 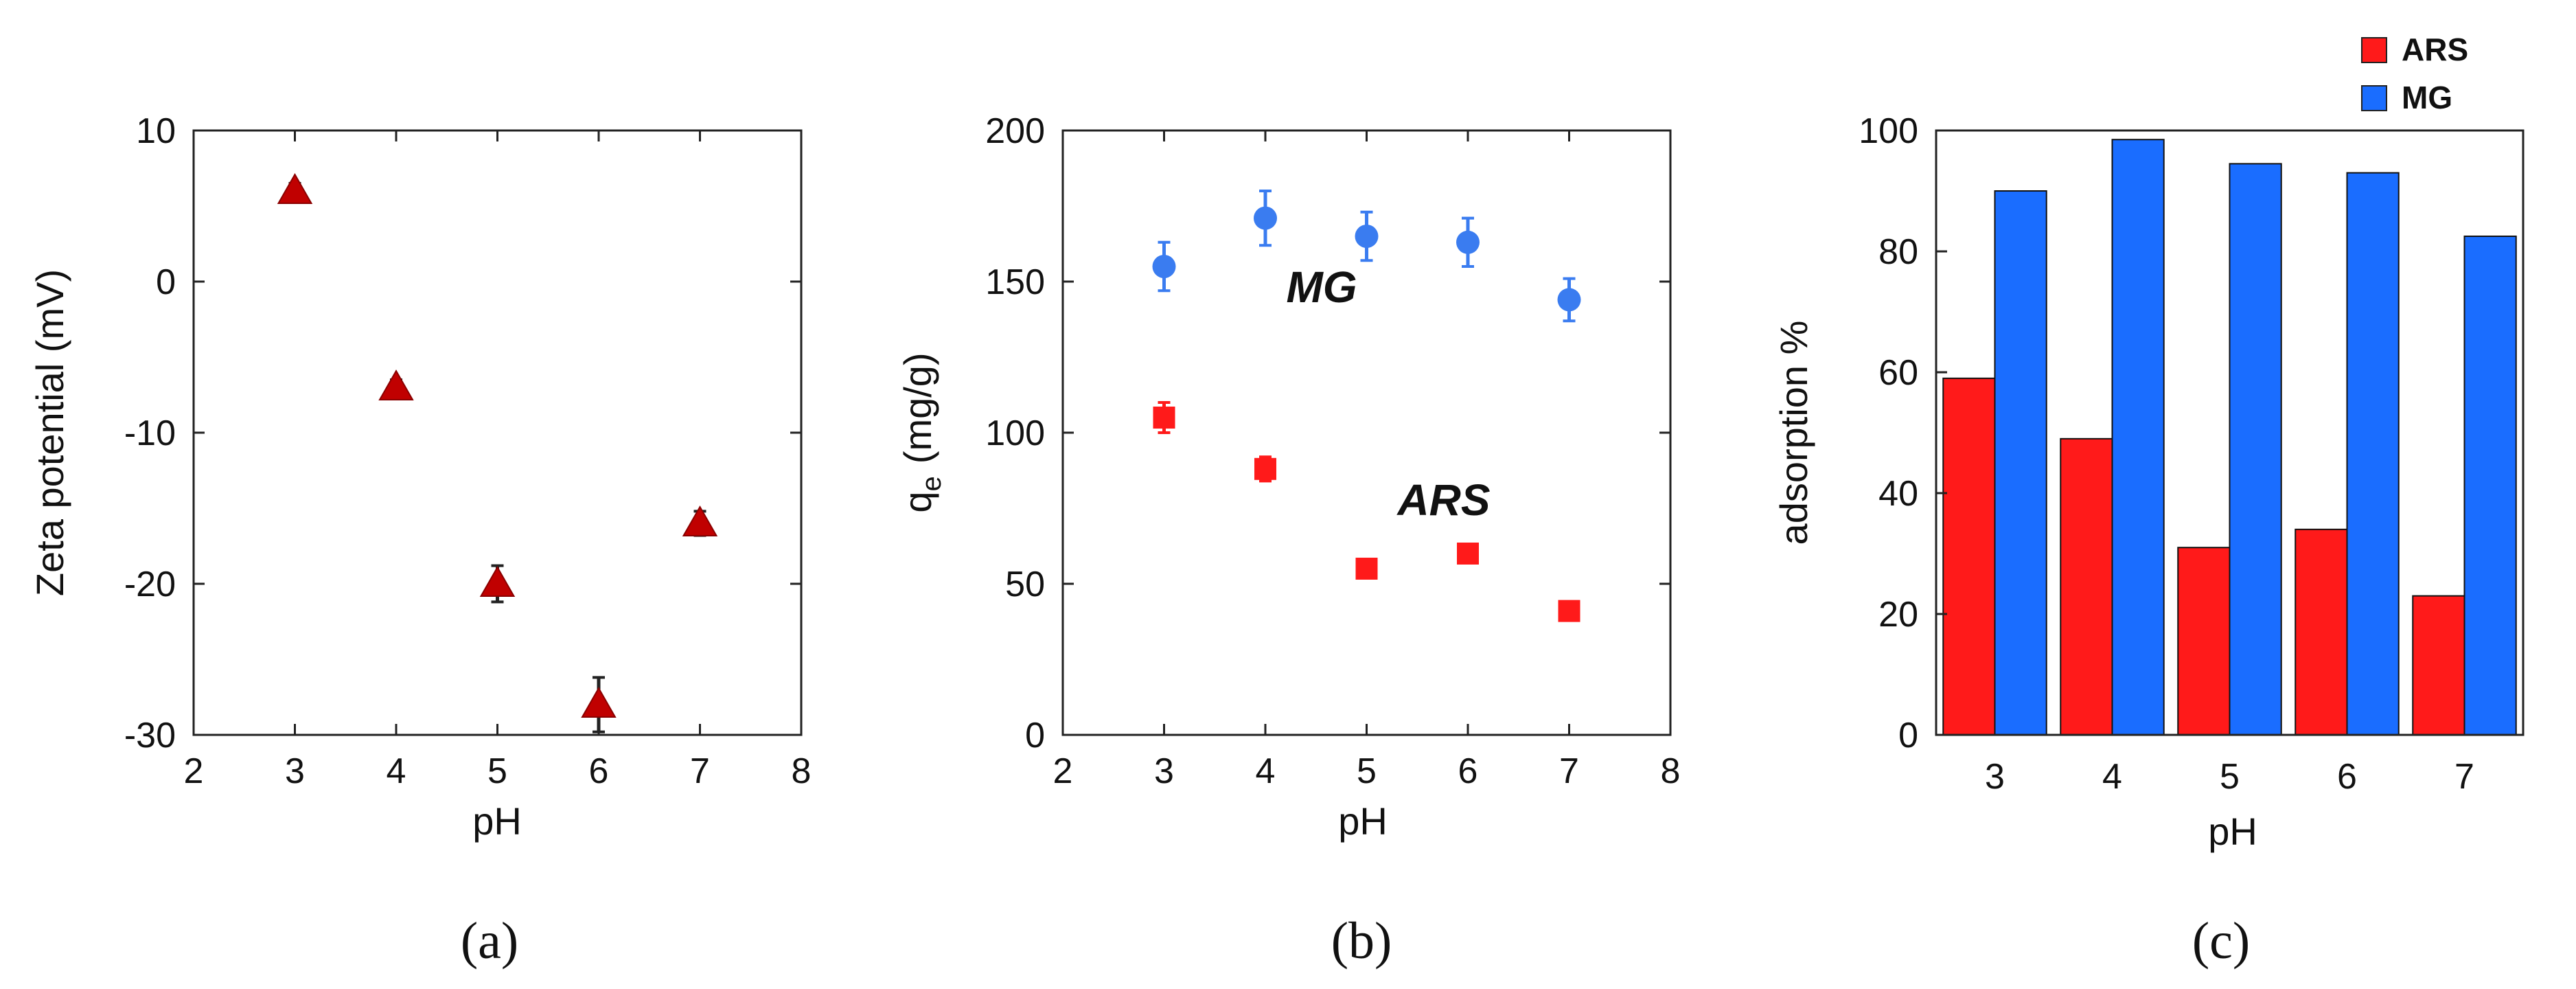 What do you see at coordinates (1321, 287) in the screenshot?
I see `annotation-mg: MG` at bounding box center [1321, 287].